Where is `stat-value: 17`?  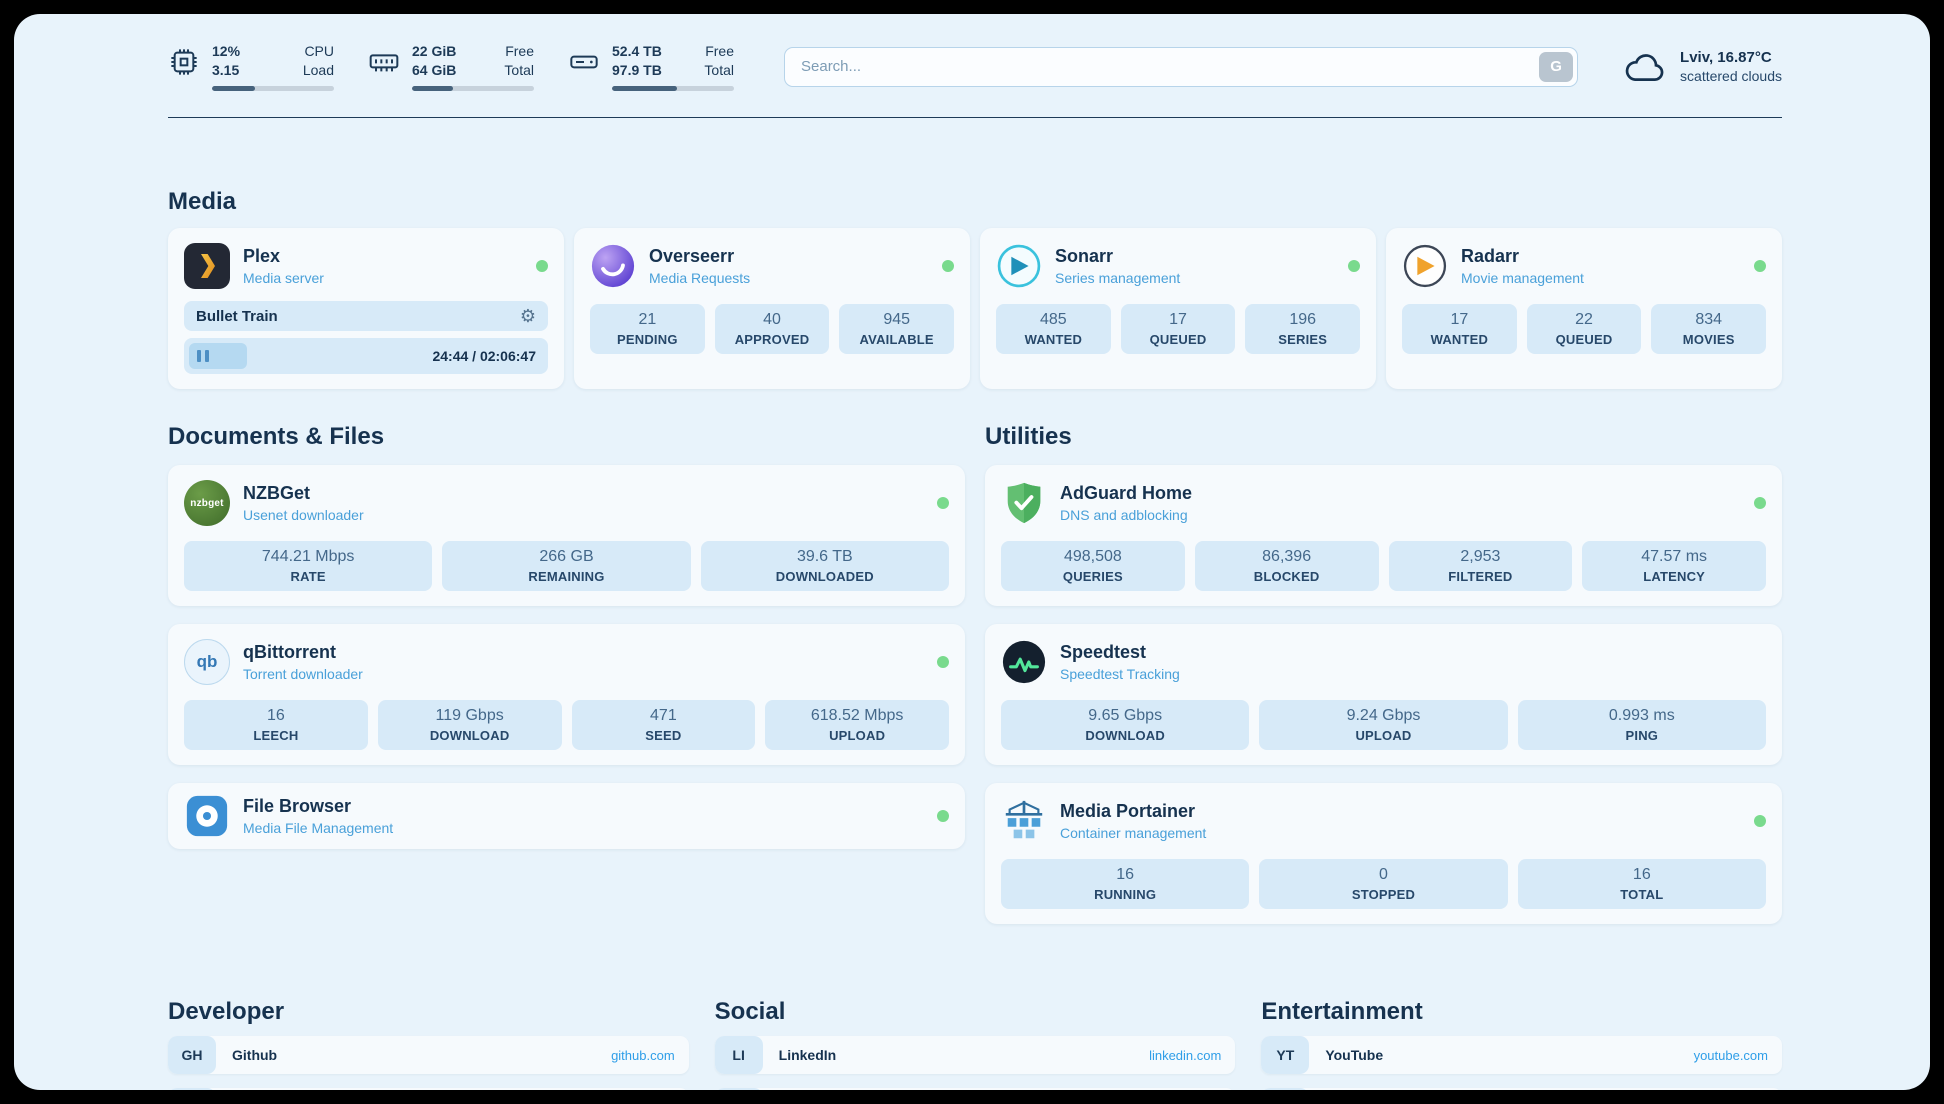 stat-value: 17 is located at coordinates (1459, 319).